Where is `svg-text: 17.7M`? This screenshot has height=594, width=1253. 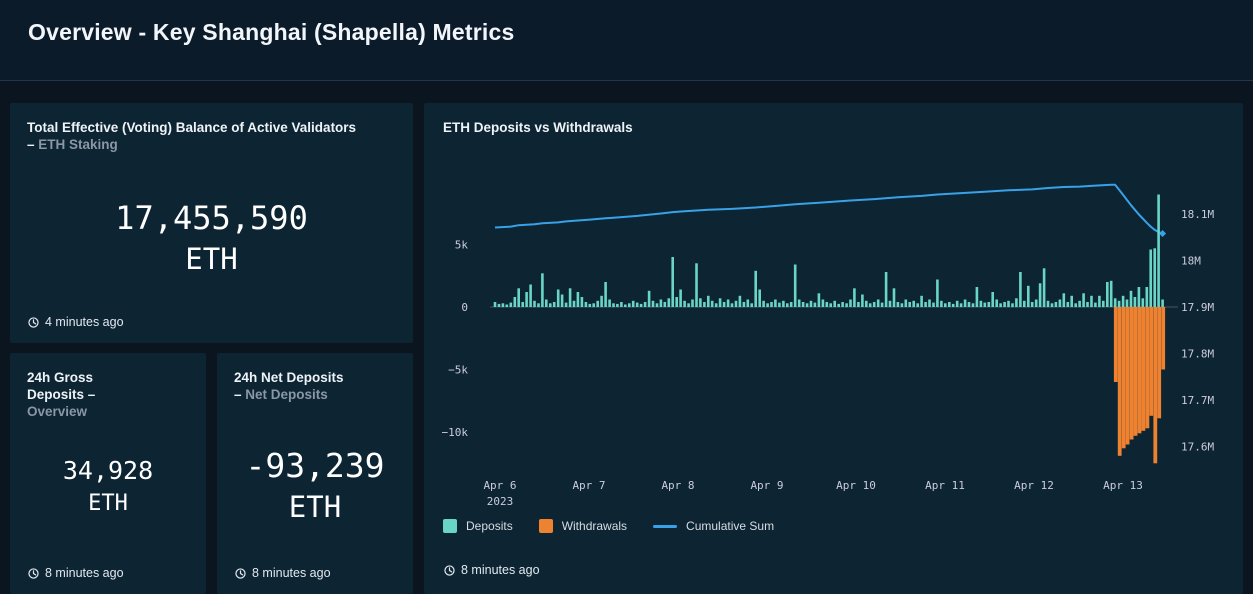 svg-text: 17.7M is located at coordinates (1197, 400).